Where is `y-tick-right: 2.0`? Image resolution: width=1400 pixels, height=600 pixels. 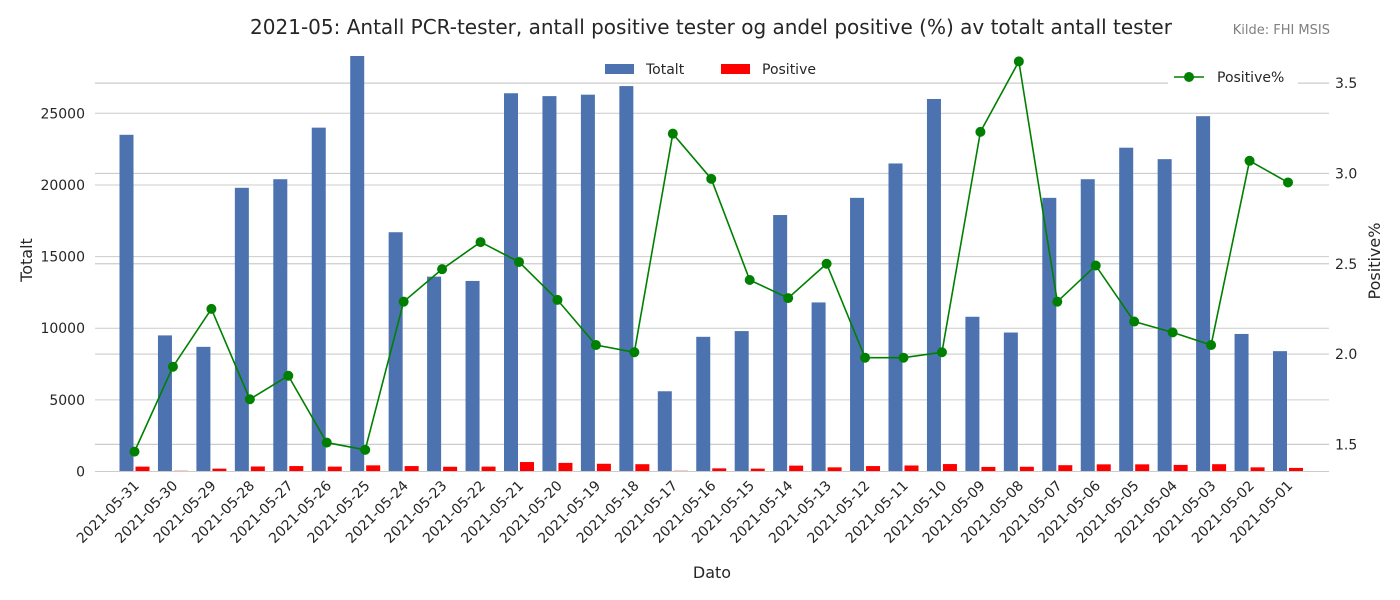
y-tick-right: 2.0 is located at coordinates (1346, 355).